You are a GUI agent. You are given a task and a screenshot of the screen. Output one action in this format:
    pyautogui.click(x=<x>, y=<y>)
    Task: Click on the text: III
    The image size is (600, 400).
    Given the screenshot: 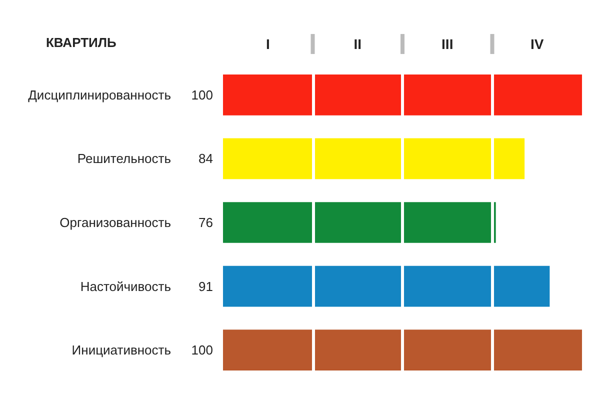 What is the action you would take?
    pyautogui.click(x=448, y=44)
    